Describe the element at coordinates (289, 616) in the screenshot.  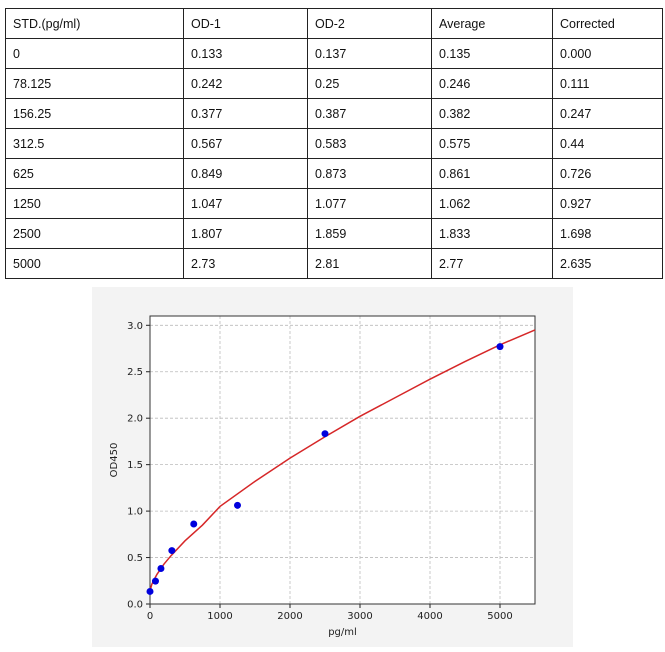
I see `x-tick-label: 2000` at that location.